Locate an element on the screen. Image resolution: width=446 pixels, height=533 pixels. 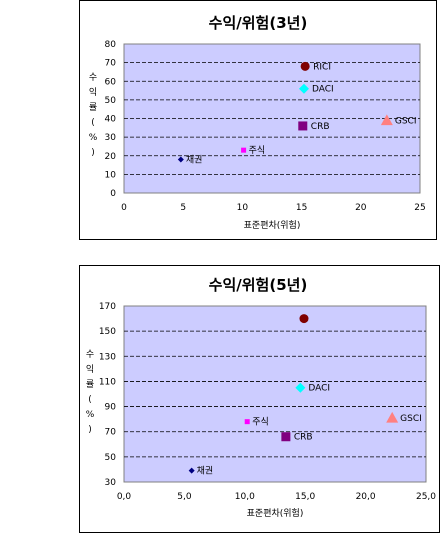
chart-5yr-y-label-char: 률 is located at coordinates (90, 384).